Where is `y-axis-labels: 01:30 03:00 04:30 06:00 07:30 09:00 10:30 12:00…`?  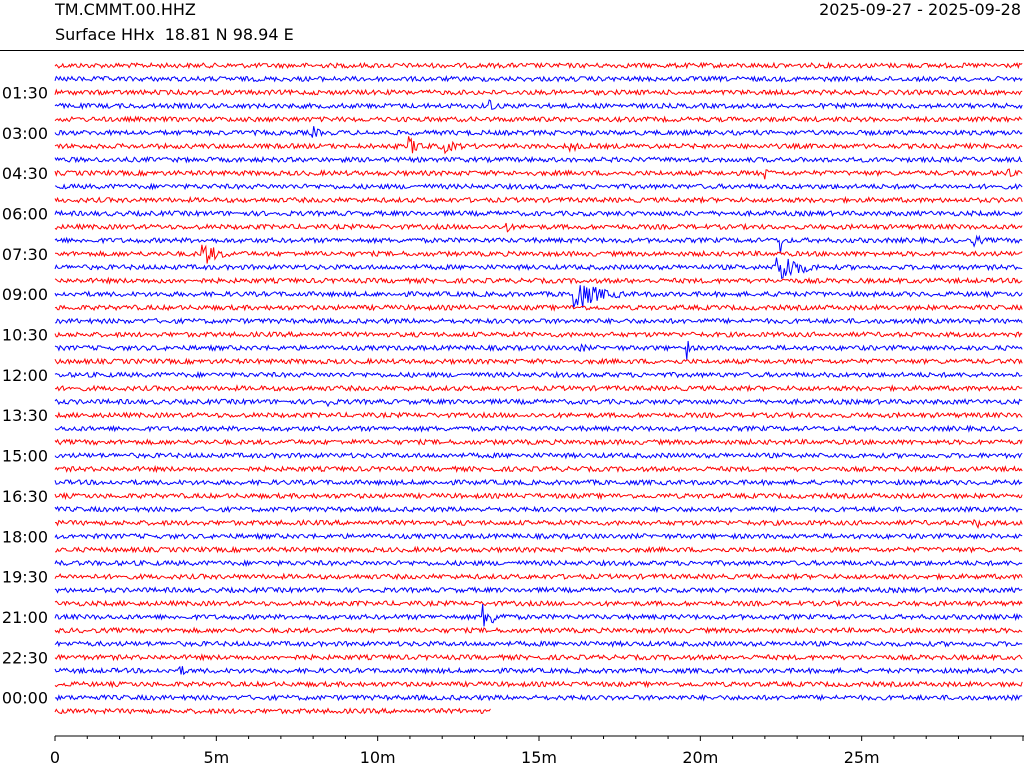 y-axis-labels: 01:30 03:00 04:30 06:00 07:30 09:00 10:30 12:00… is located at coordinates (25, 395).